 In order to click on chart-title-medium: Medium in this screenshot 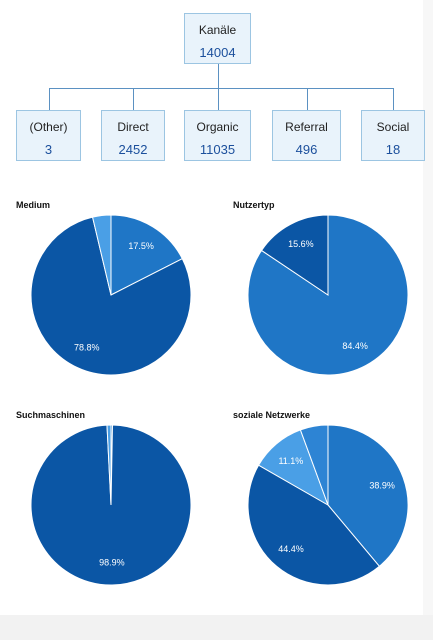, I will do `click(33, 205)`.